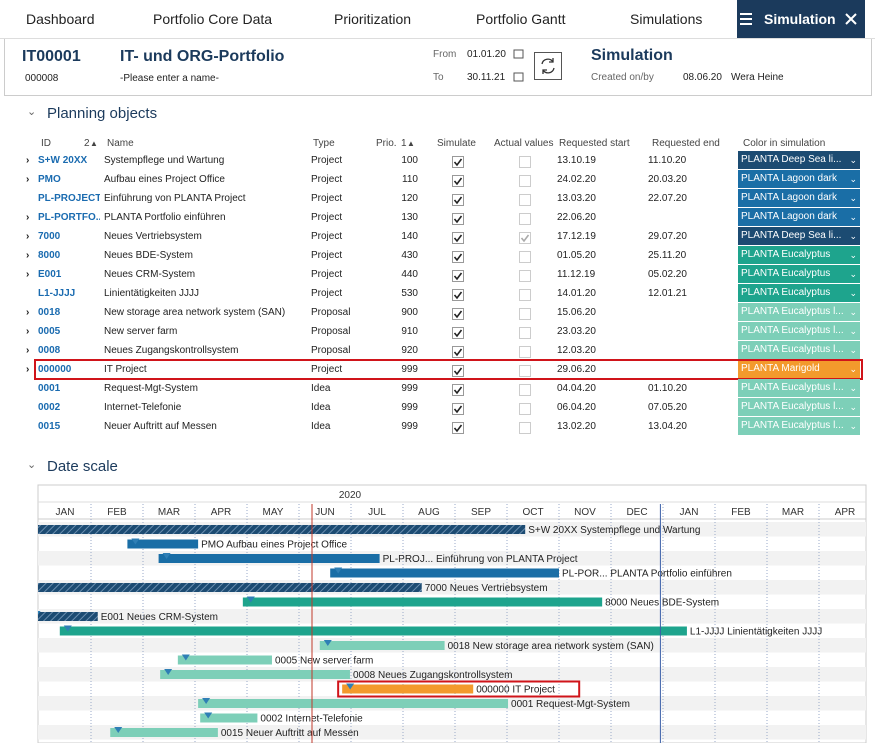 The height and width of the screenshot is (743, 875). I want to click on row-id: S+W 20XX, so click(63, 160).